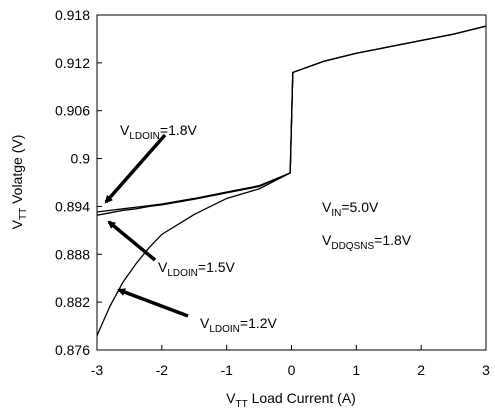 Image resolution: width=495 pixels, height=413 pixels. What do you see at coordinates (17, 224) in the screenshot?
I see `y-axis-label-main: V` at bounding box center [17, 224].